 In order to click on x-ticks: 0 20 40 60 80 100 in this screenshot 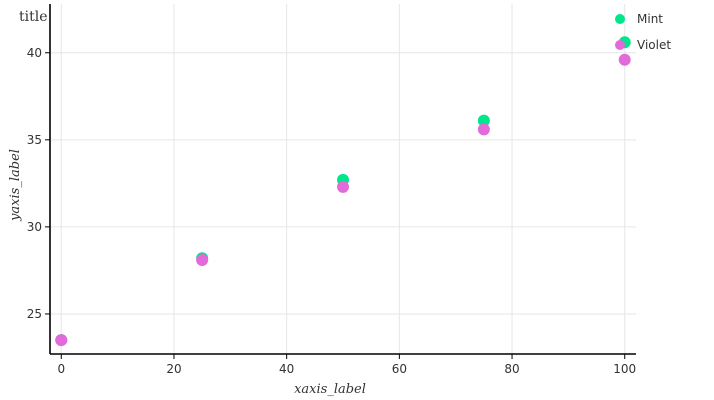, I will do `click(346, 365)`.